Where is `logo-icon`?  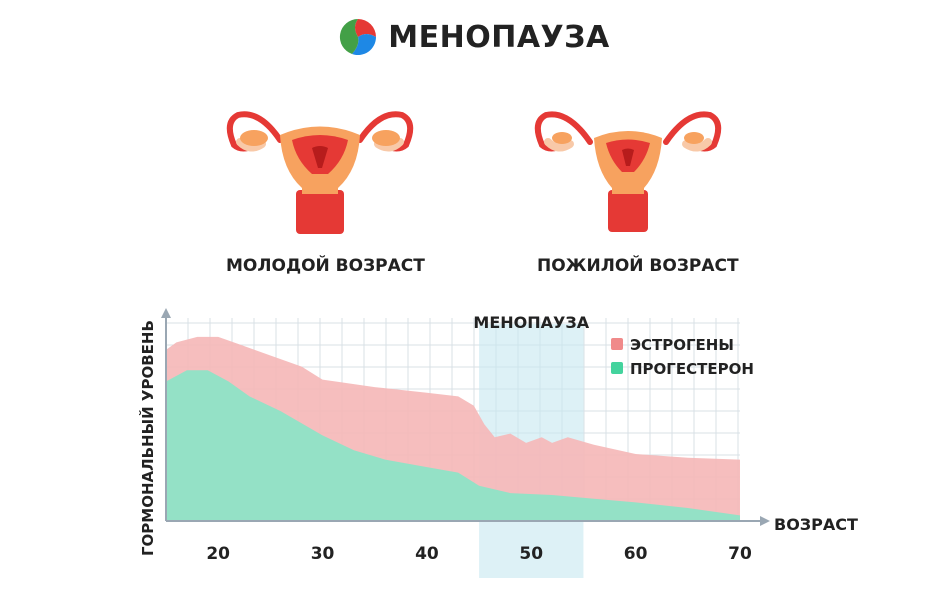 logo-icon is located at coordinates (358, 37).